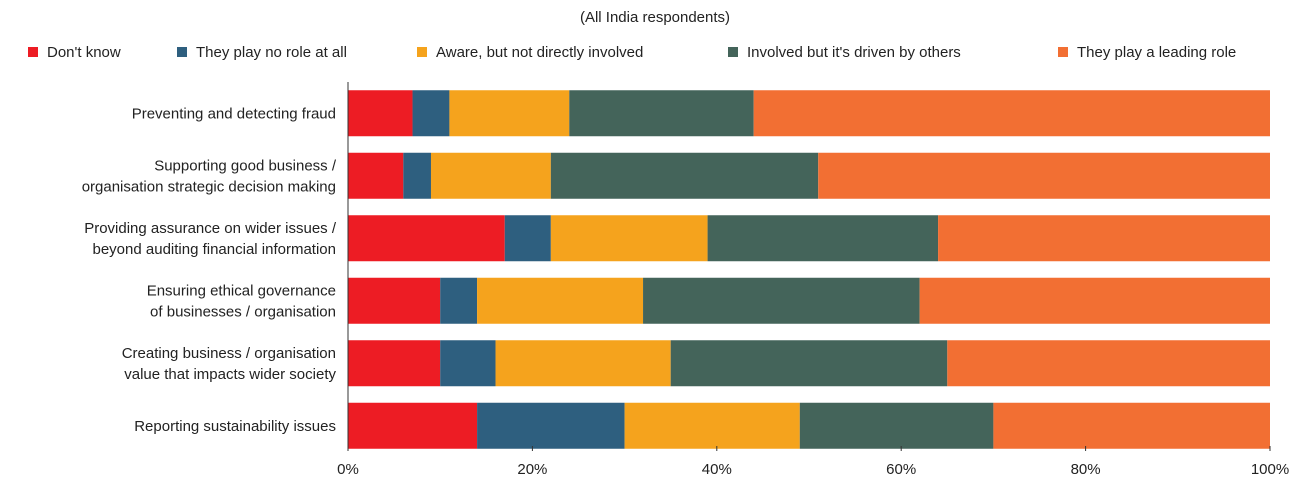 This screenshot has height=488, width=1310. What do you see at coordinates (230, 374) in the screenshot?
I see `category-label: value that impacts wider society` at bounding box center [230, 374].